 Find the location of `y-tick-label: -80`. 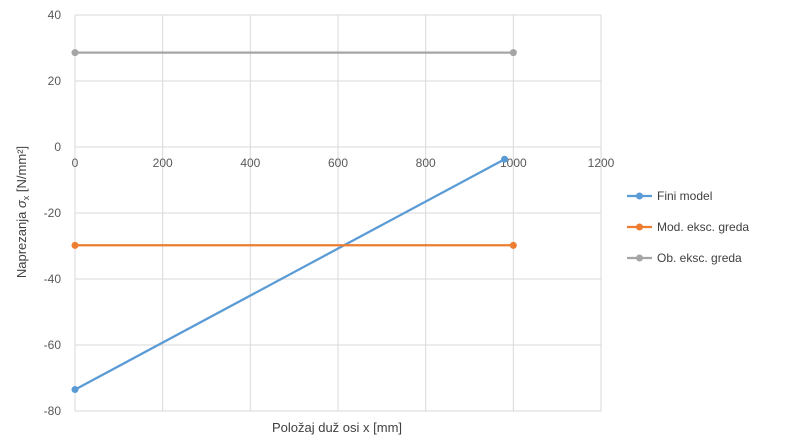

y-tick-label: -80 is located at coordinates (53, 411).